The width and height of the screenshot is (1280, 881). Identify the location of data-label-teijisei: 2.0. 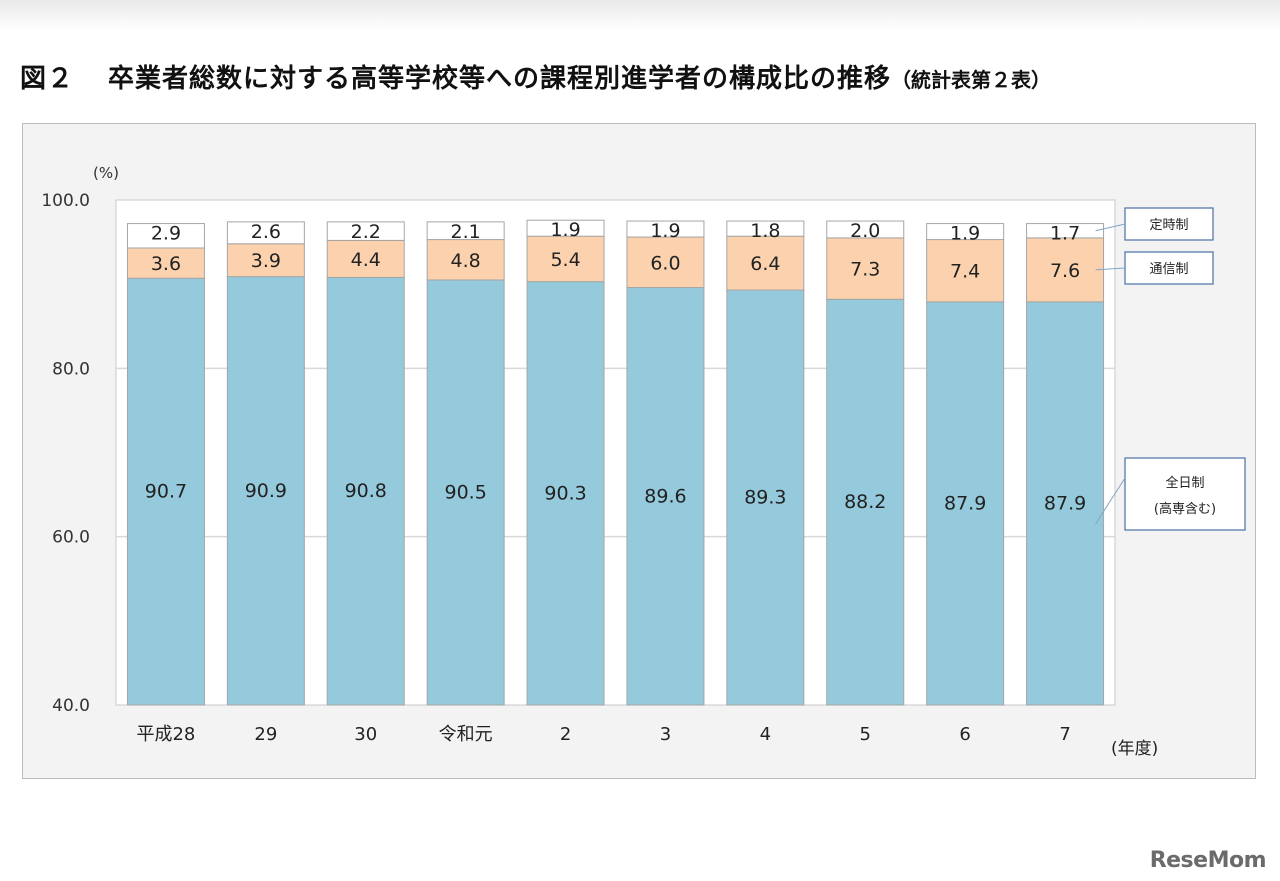
(865, 231).